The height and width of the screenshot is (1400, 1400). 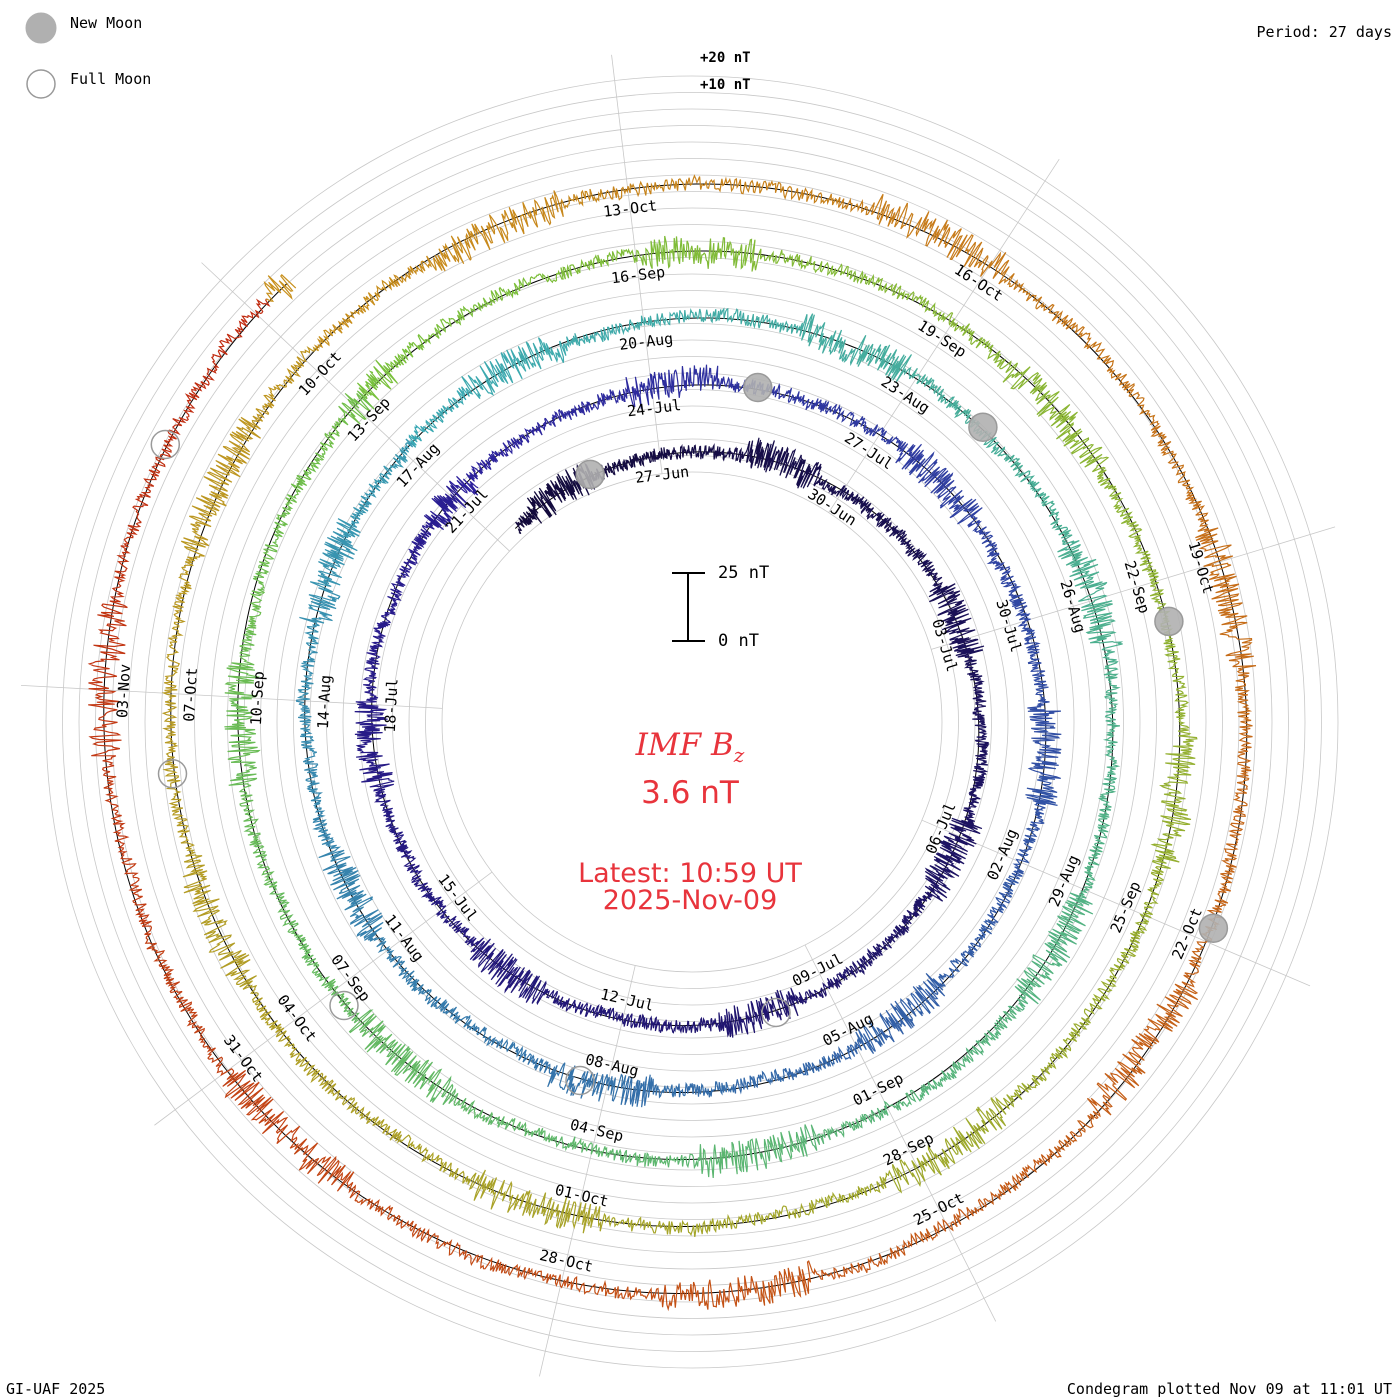 I want to click on date-label: 13-Oct, so click(x=630, y=208).